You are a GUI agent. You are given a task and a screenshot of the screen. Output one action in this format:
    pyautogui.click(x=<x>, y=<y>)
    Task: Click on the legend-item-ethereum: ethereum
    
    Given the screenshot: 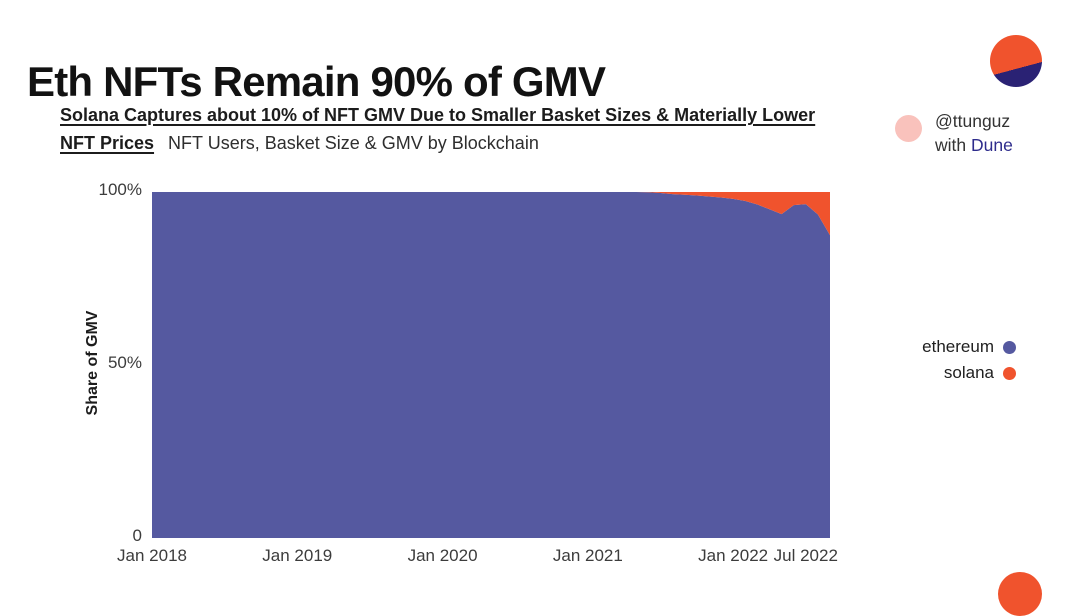 What is the action you would take?
    pyautogui.click(x=969, y=347)
    